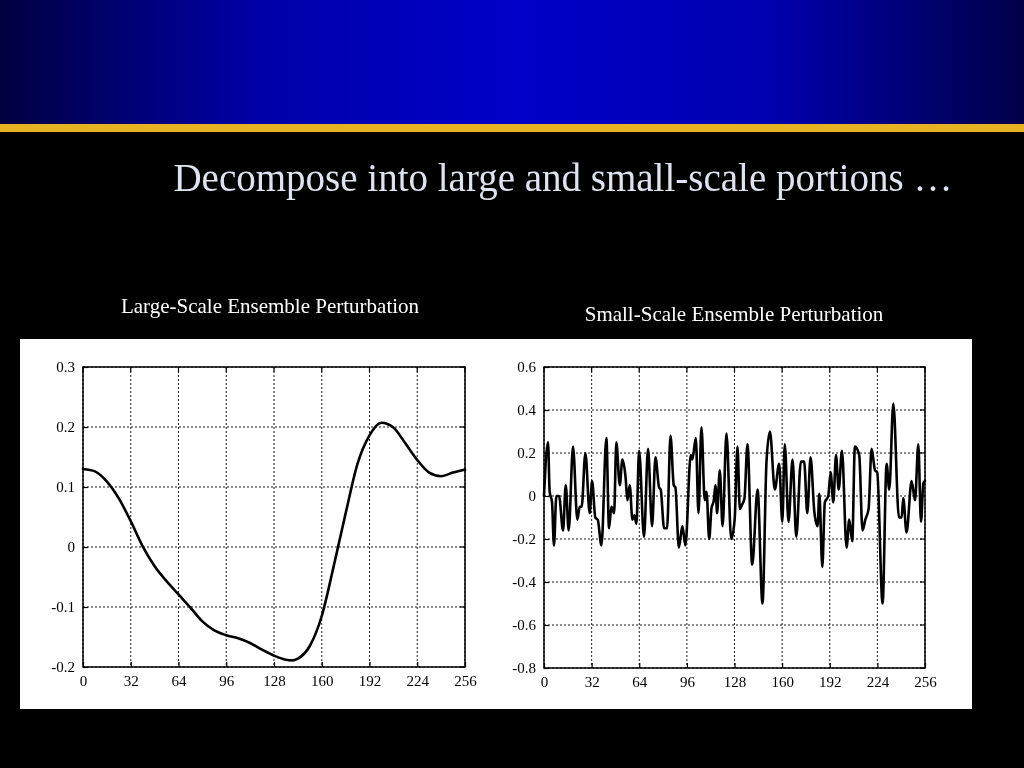  I want to click on y-tick-label: 0.3, so click(65, 367).